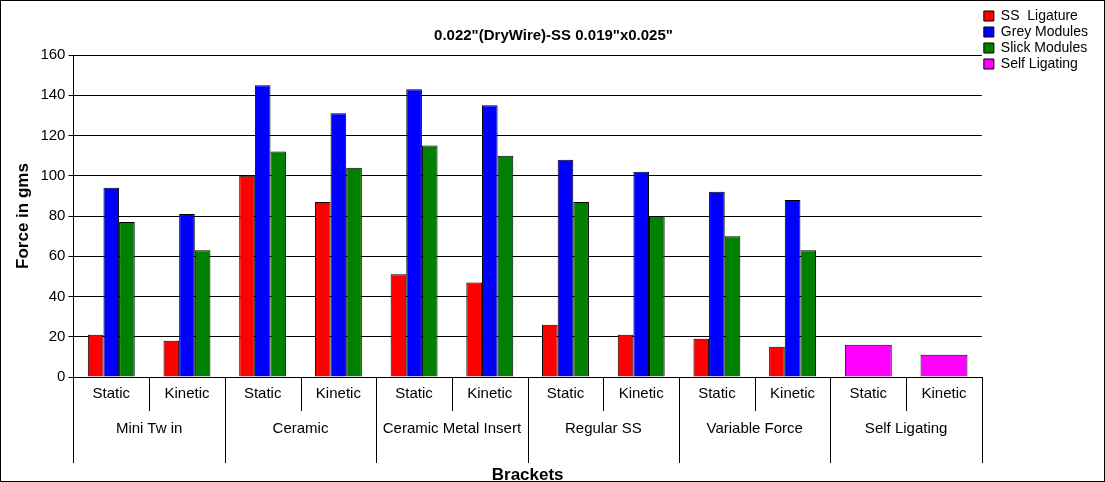 This screenshot has width=1105, height=482. Describe the element at coordinates (53, 134) in the screenshot. I see `y-tick-label: 120` at that location.